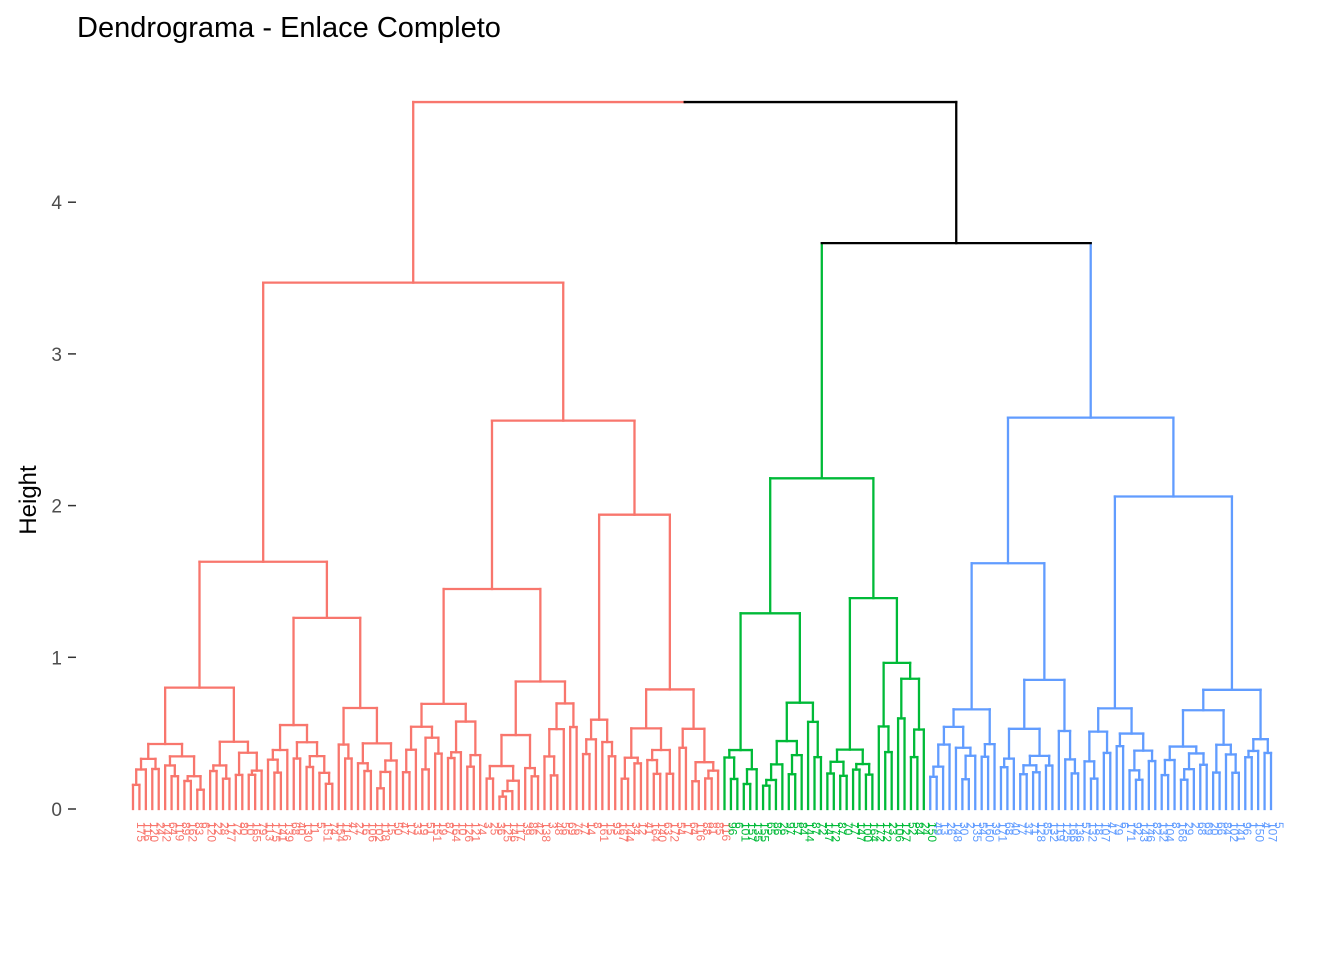  What do you see at coordinates (964, 829) in the screenshot?
I see `leaf-label: 30` at bounding box center [964, 829].